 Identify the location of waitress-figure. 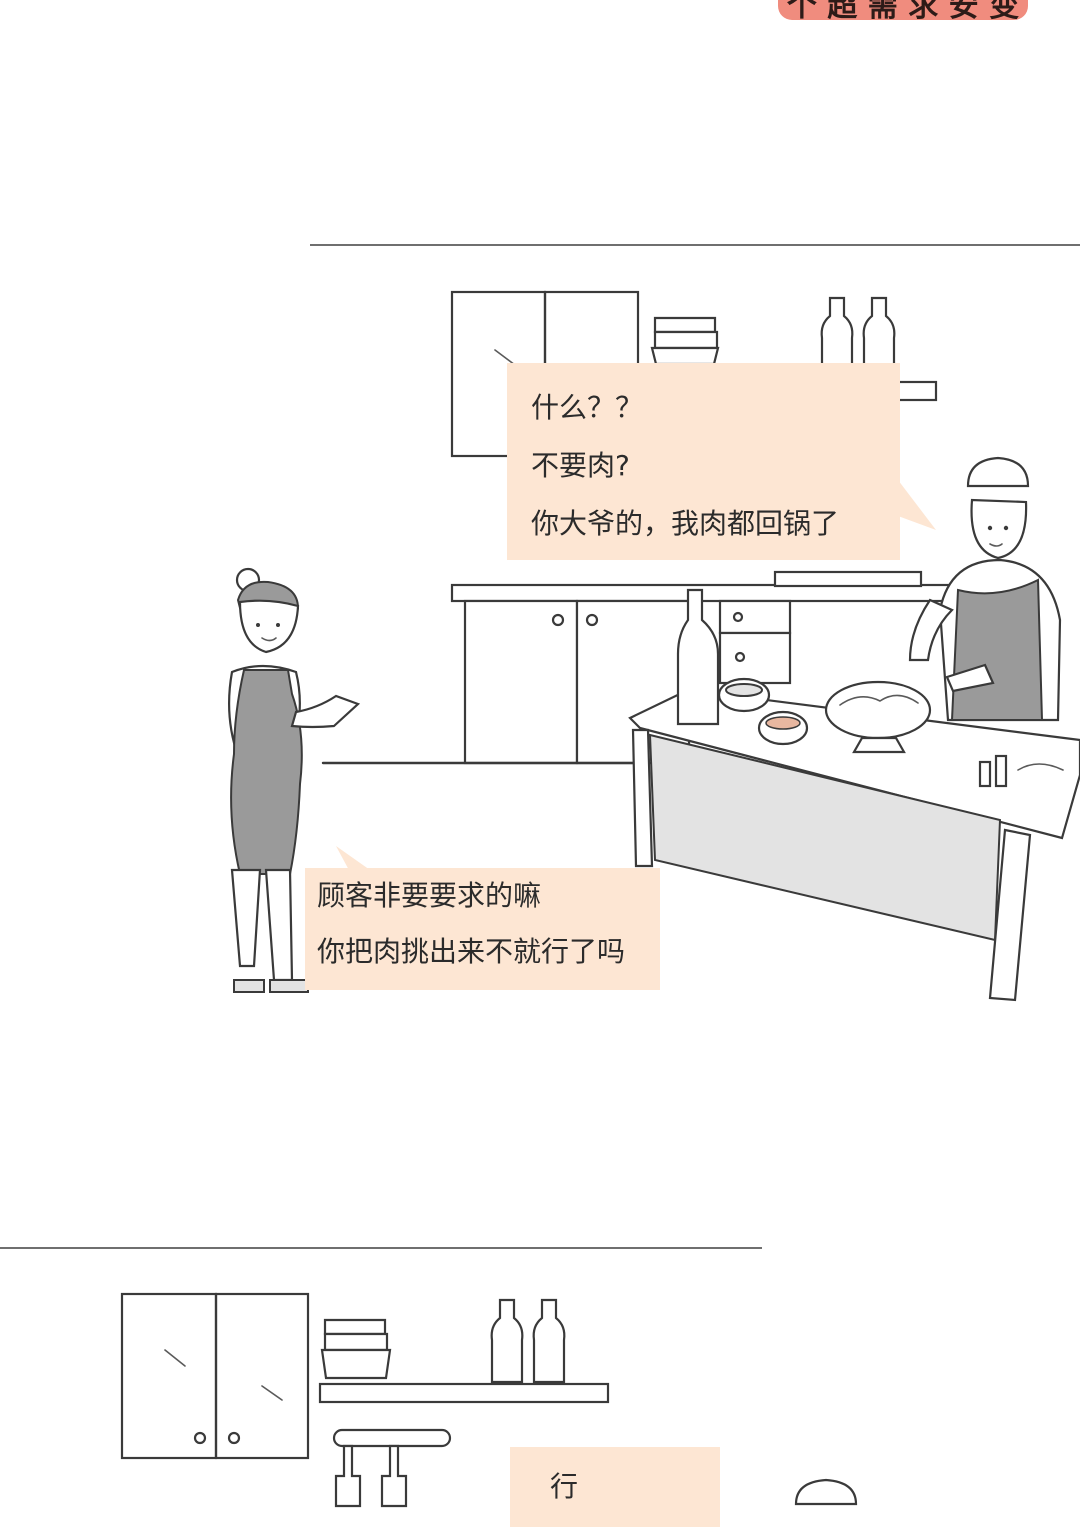
(294, 780).